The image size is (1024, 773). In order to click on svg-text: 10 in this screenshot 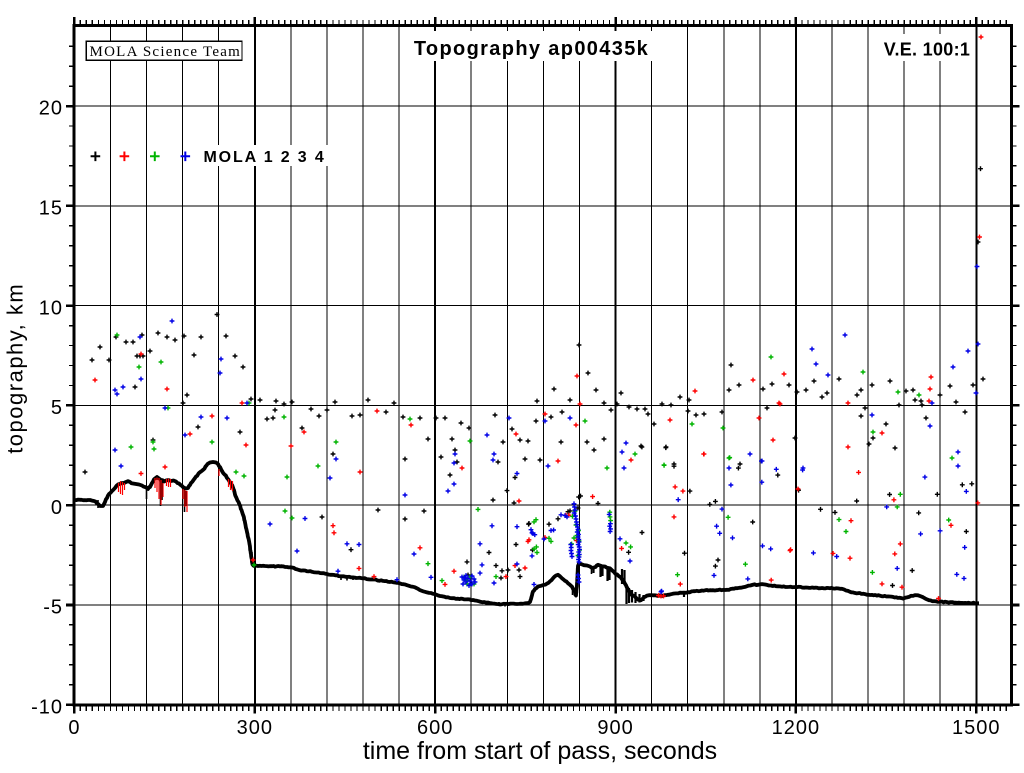, I will do `click(51, 308)`.